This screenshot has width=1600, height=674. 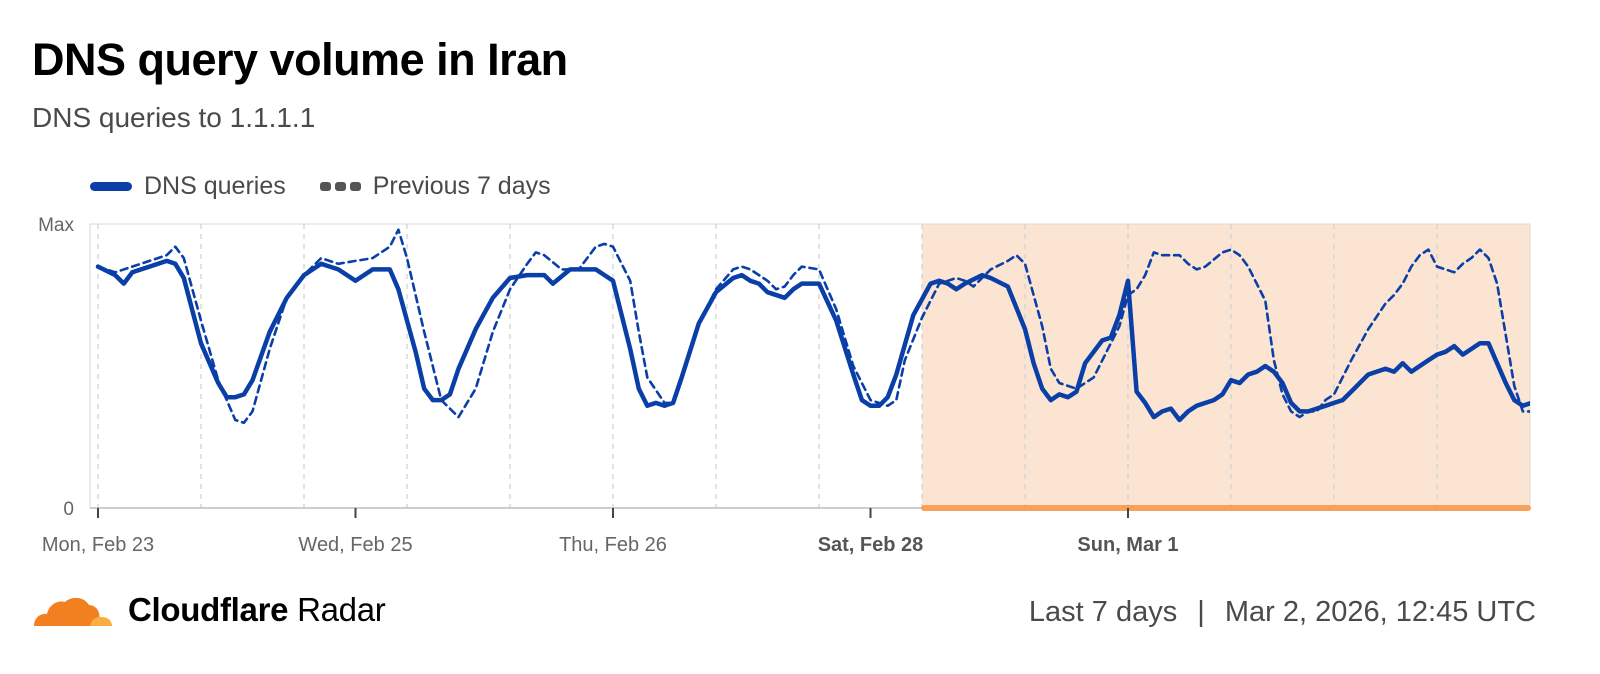 I want to click on legend-item-previous: Previous 7 days, so click(x=435, y=186).